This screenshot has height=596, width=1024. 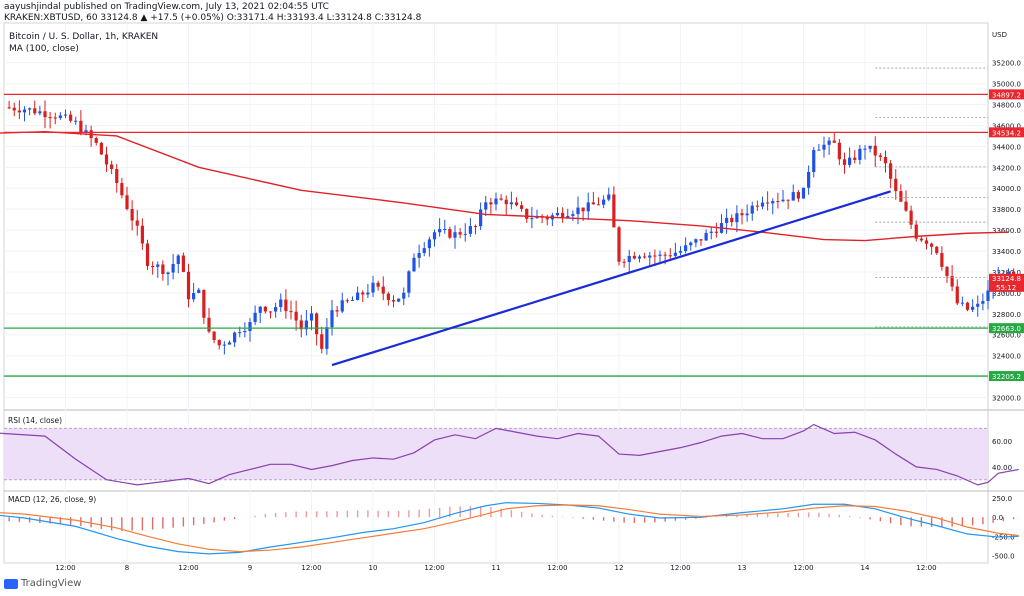 What do you see at coordinates (1006, 279) in the screenshot?
I see `last-price-label: 33124.8` at bounding box center [1006, 279].